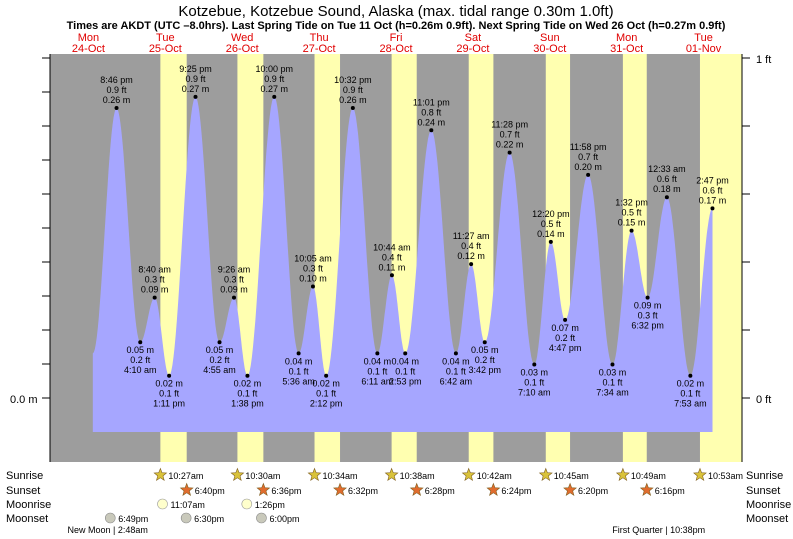 This screenshot has width=793, height=539. Describe the element at coordinates (509, 125) in the screenshot. I see `tide-time-label: 11:28 pm` at that location.